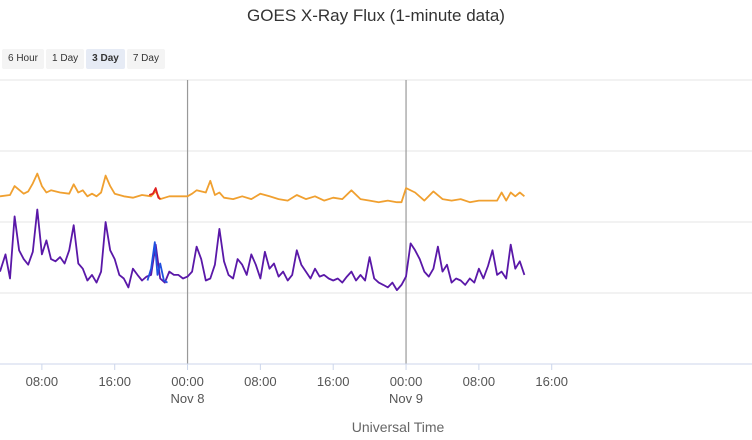  Describe the element at coordinates (23, 59) in the screenshot. I see `range-button-6-hour: 6 Hour` at that location.